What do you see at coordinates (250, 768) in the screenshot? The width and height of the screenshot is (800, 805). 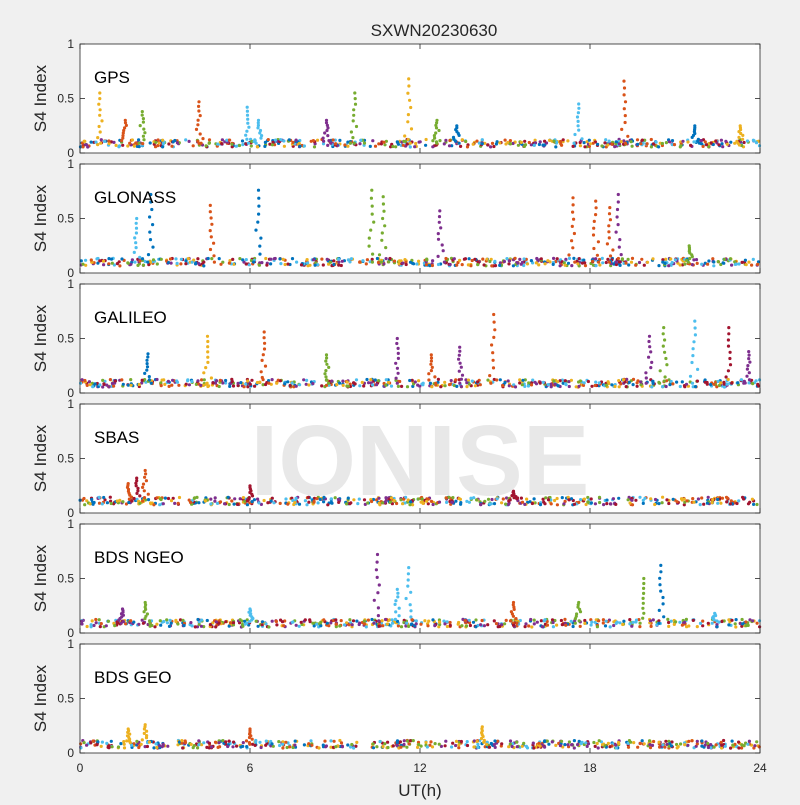 I see `x-tick-label: 6` at bounding box center [250, 768].